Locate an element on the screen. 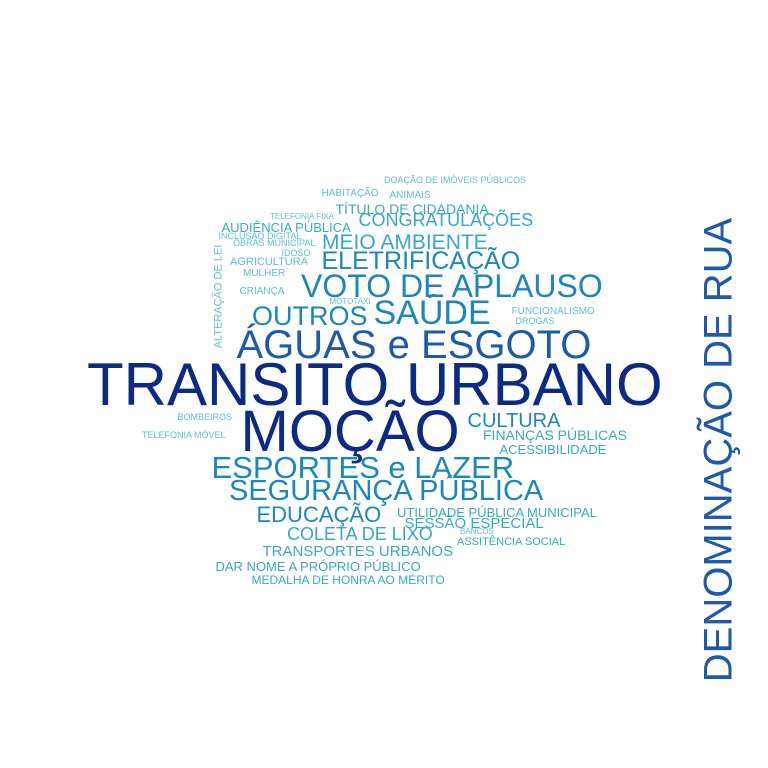 The height and width of the screenshot is (768, 768). cloud-word: DROGAS is located at coordinates (535, 320).